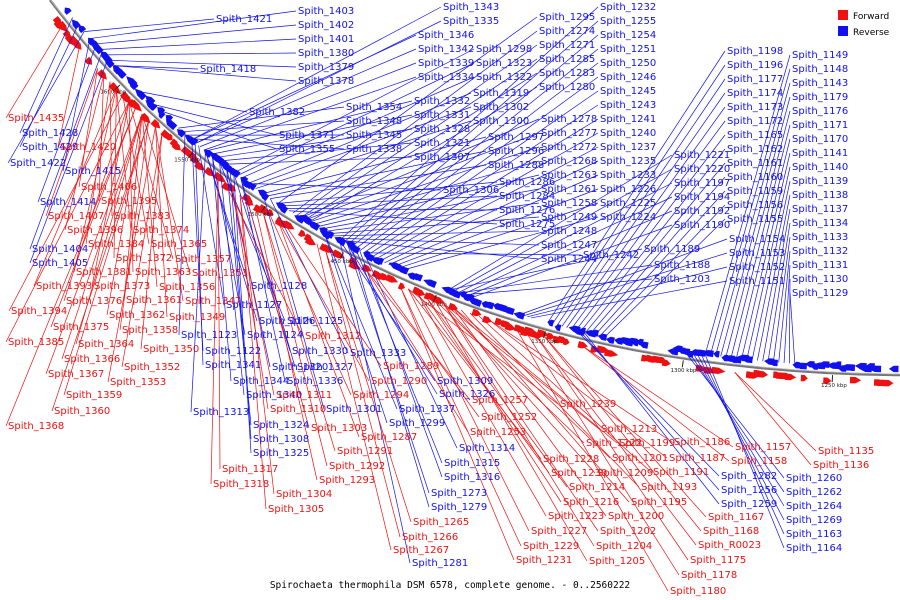 This screenshot has width=900, height=600. Describe the element at coordinates (281, 453) in the screenshot. I see `reverse-gene-label: Spith_1325` at that location.